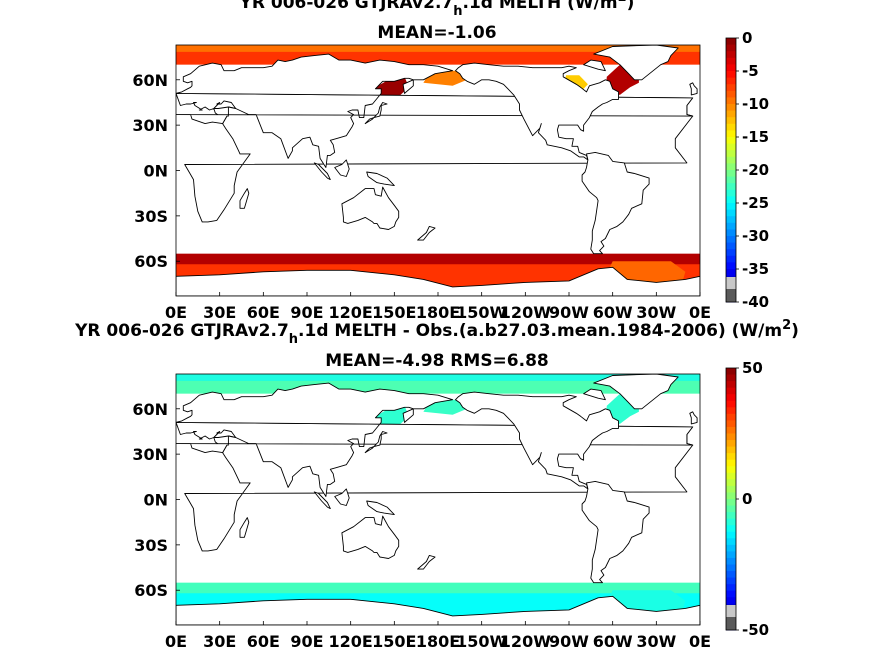 The image size is (875, 656). Describe the element at coordinates (376, 113) in the screenshot. I see `coastline-japan` at that location.